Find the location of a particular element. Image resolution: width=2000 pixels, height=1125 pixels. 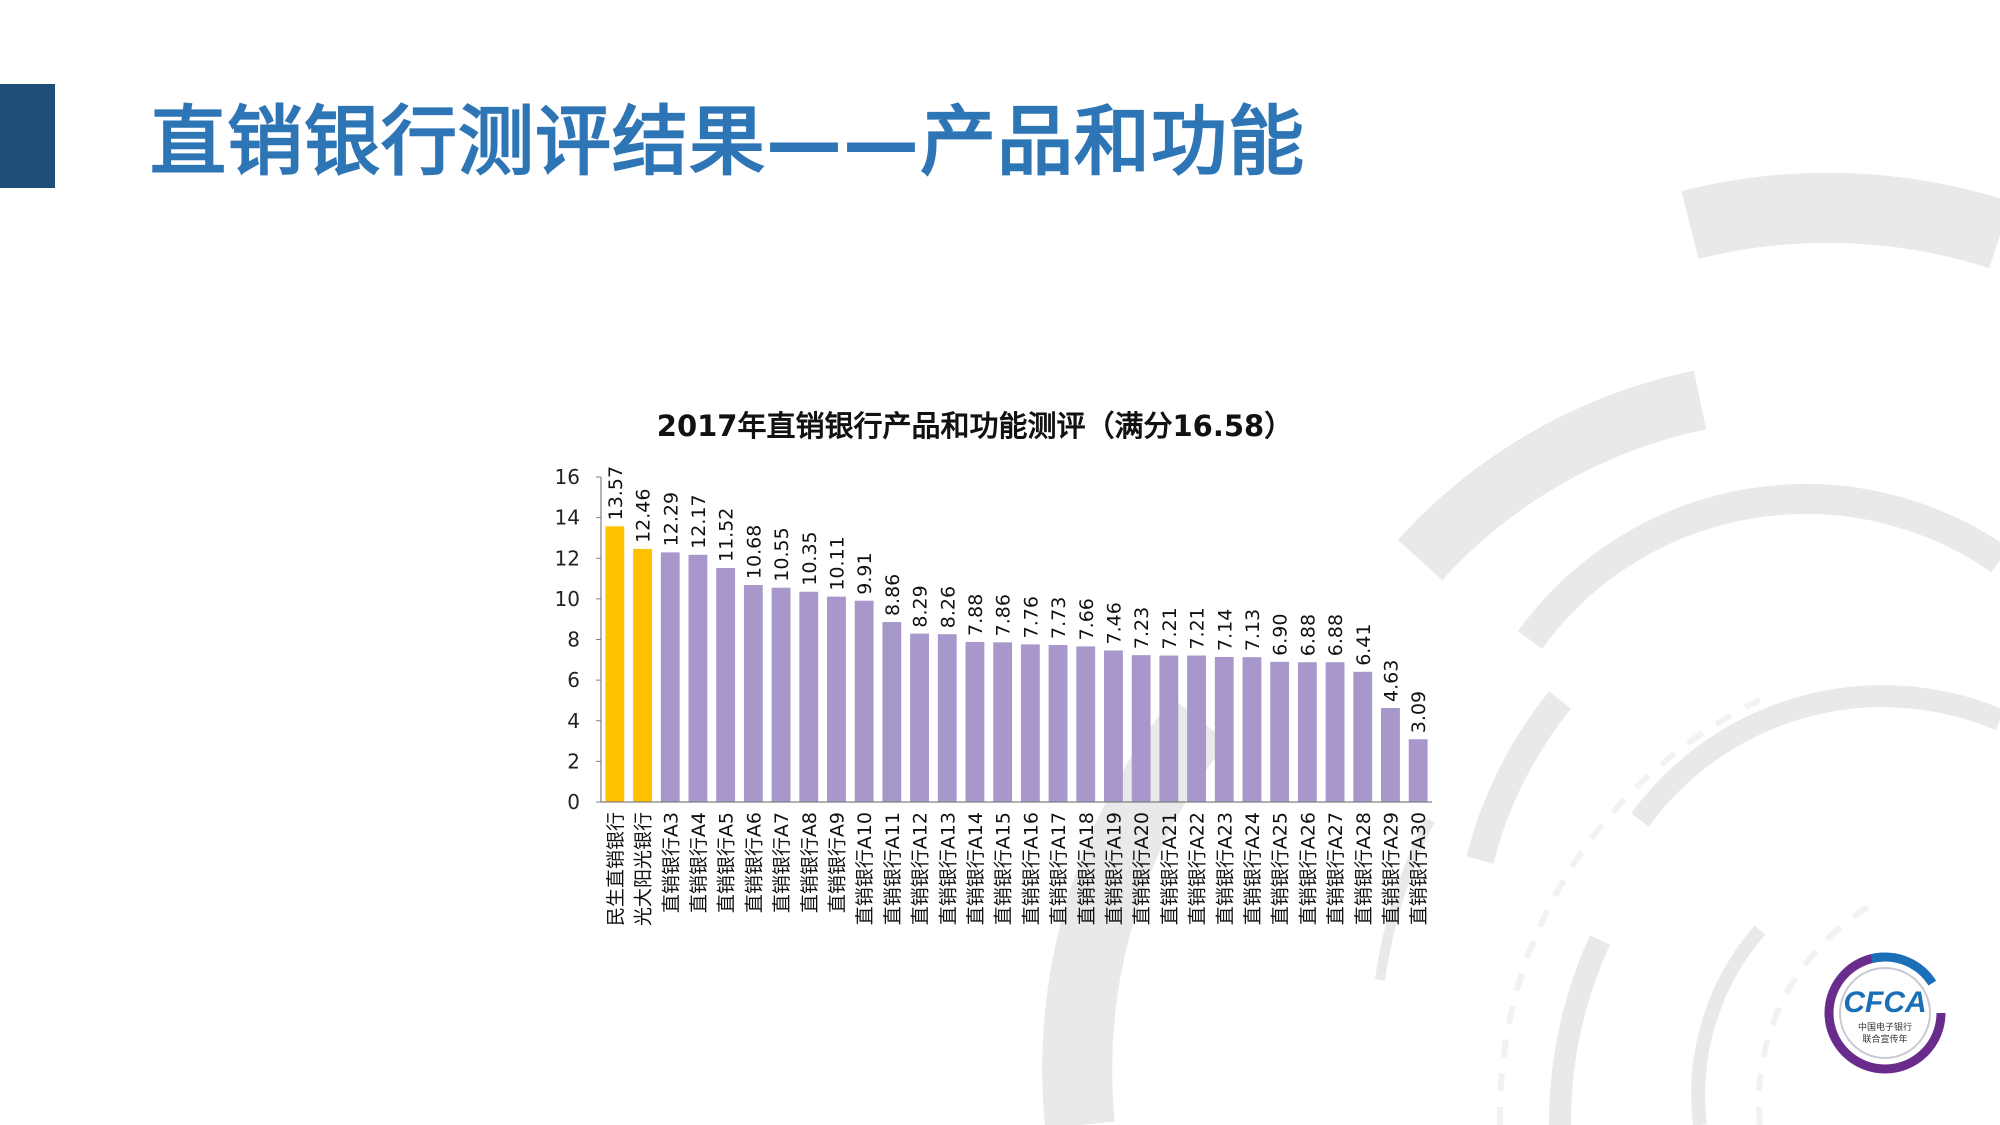

category-label: 直销银行A4 is located at coordinates (699, 862).